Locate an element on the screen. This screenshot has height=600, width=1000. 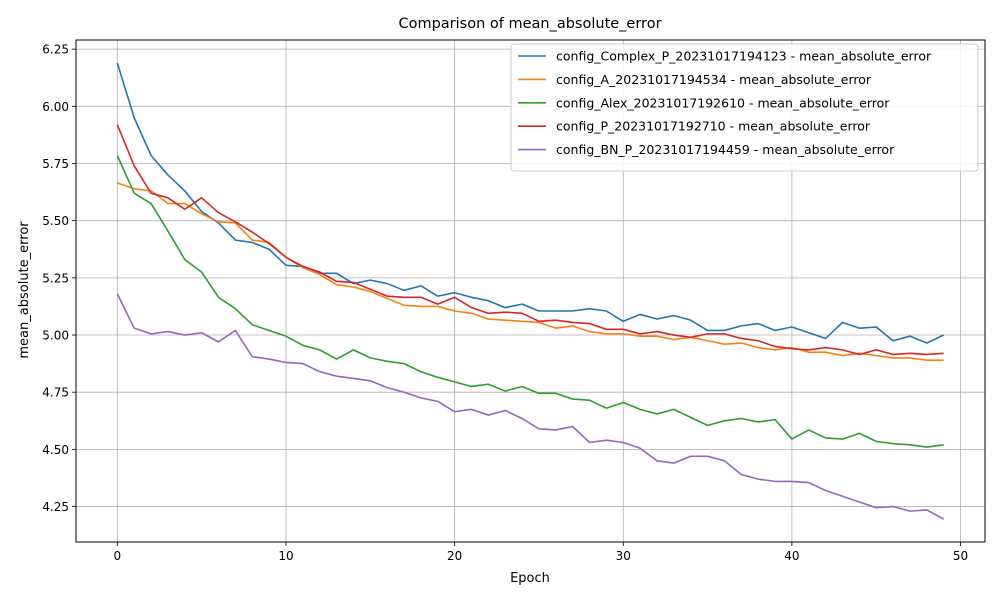
x-axis-label: Epoch is located at coordinates (530, 578).